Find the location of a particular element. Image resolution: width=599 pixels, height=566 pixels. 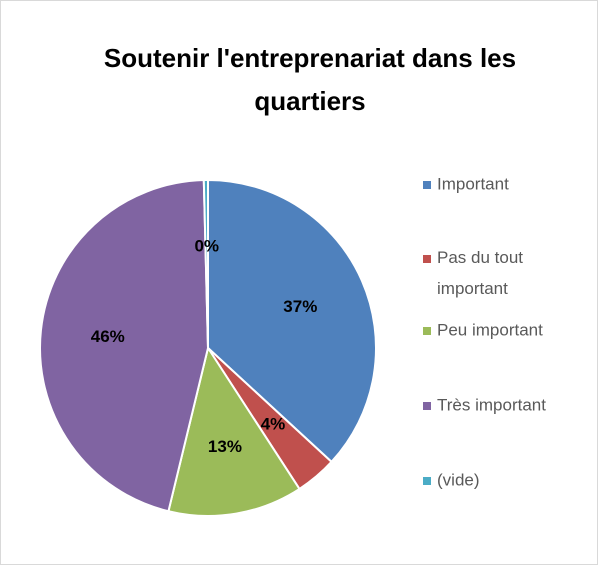

legend-label: Pas du tout important is located at coordinates (480, 273).